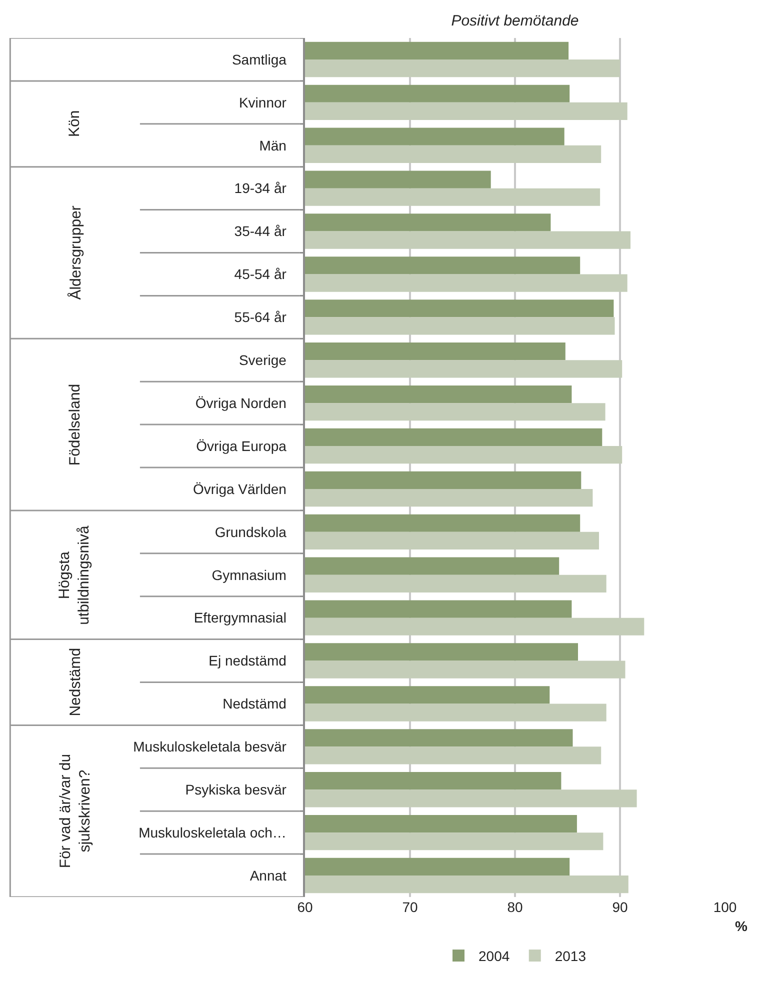 The width and height of the screenshot is (766, 984). I want to click on annotation: Åldersgrupper, so click(75, 253).